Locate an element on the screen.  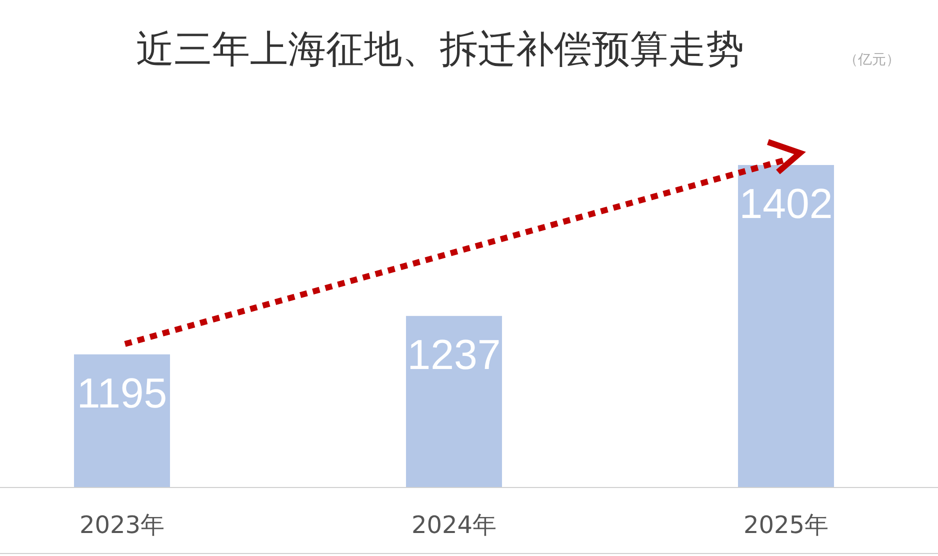
data-label: 1237 is located at coordinates (454, 354).